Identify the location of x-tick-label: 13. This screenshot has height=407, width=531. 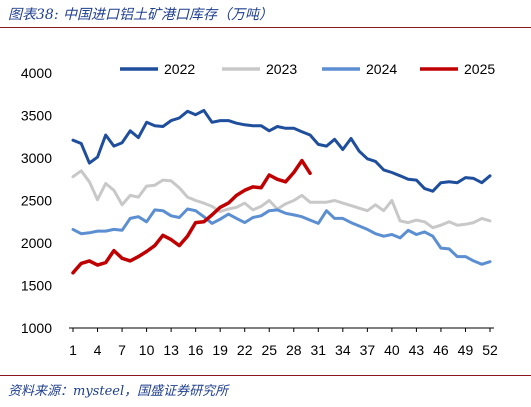
(171, 350).